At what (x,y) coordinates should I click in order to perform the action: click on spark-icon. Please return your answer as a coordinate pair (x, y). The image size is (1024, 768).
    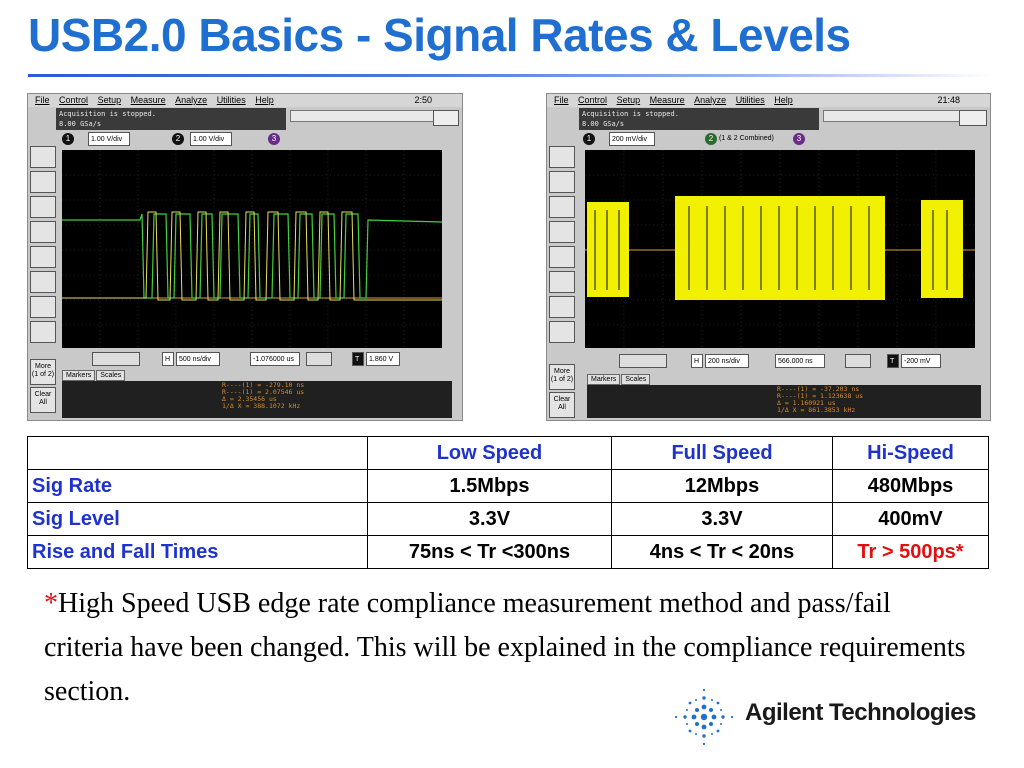
    Looking at the image, I should click on (704, 717).